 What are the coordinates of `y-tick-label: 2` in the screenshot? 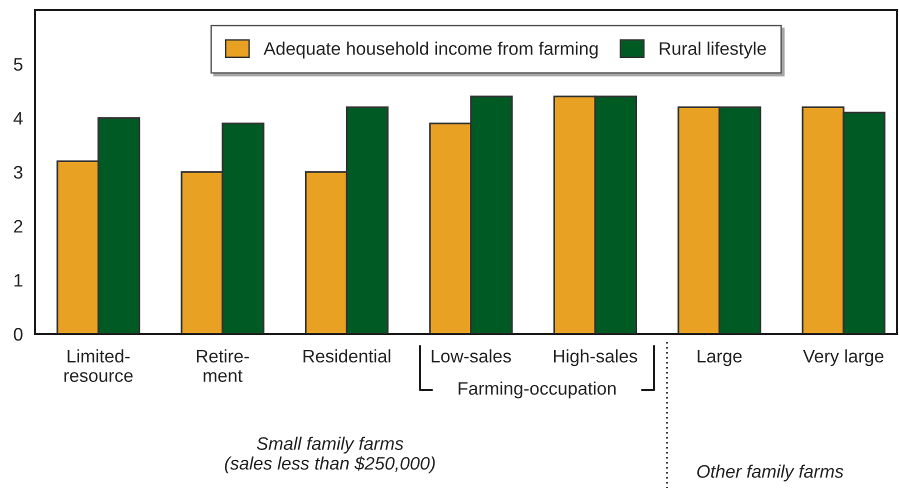 It's located at (18, 226).